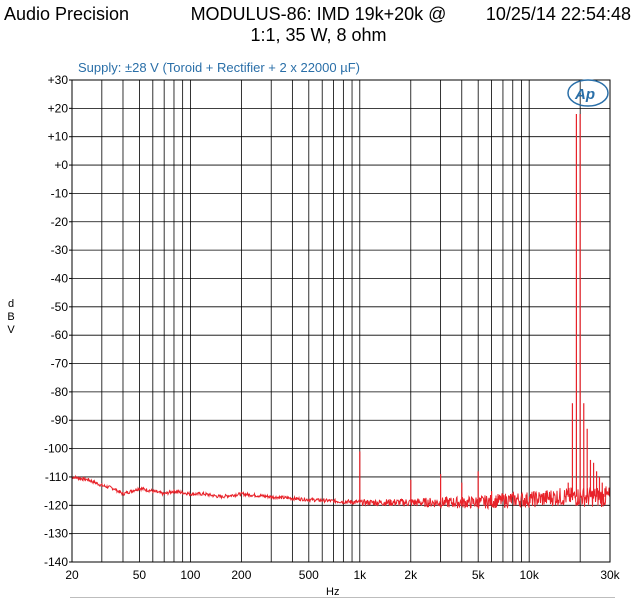  Describe the element at coordinates (56, 449) in the screenshot. I see `y-tick-label: -100` at that location.